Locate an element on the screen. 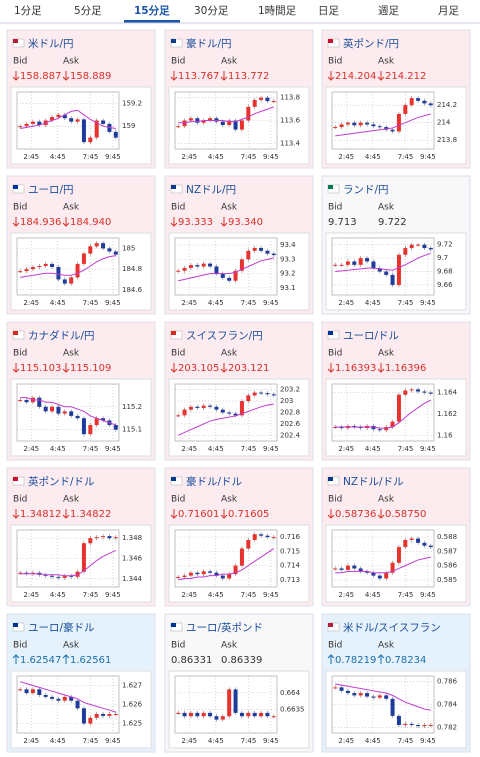  x-tick-label: 7:45 is located at coordinates (249, 157).